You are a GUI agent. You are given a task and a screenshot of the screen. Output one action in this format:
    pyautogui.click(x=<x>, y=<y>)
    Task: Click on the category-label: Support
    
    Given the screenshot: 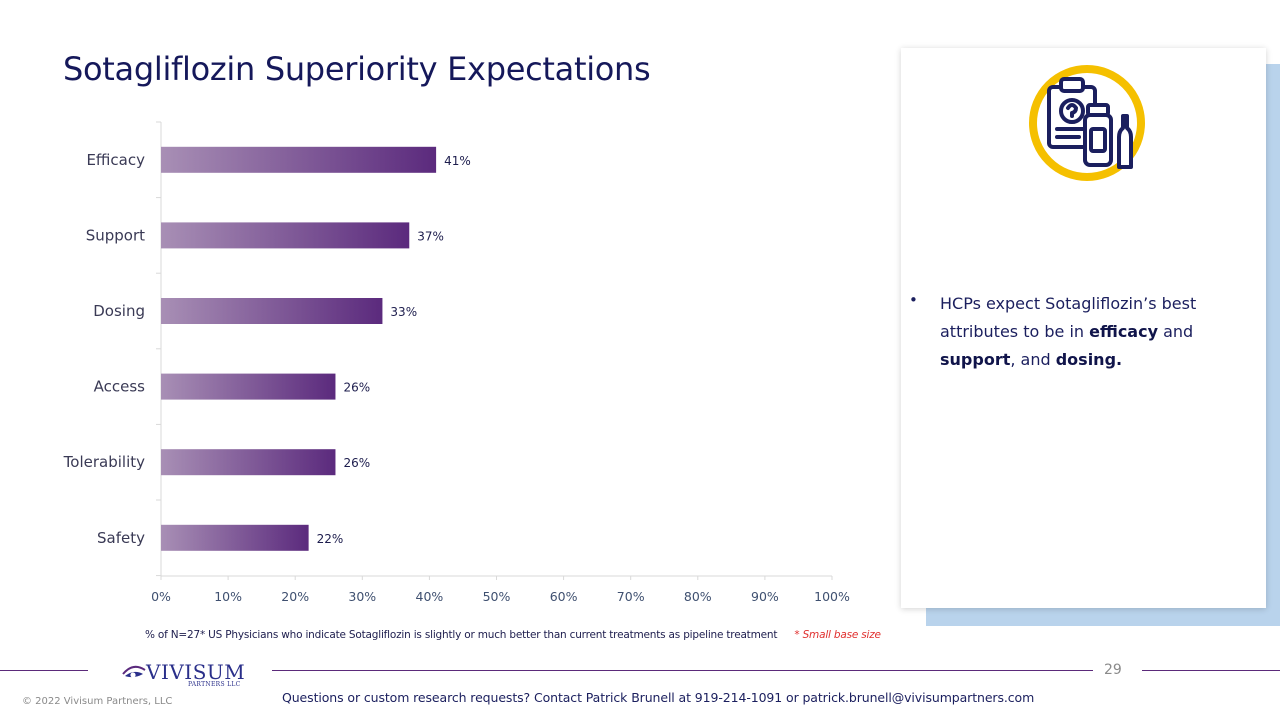 What is the action you would take?
    pyautogui.click(x=115, y=235)
    